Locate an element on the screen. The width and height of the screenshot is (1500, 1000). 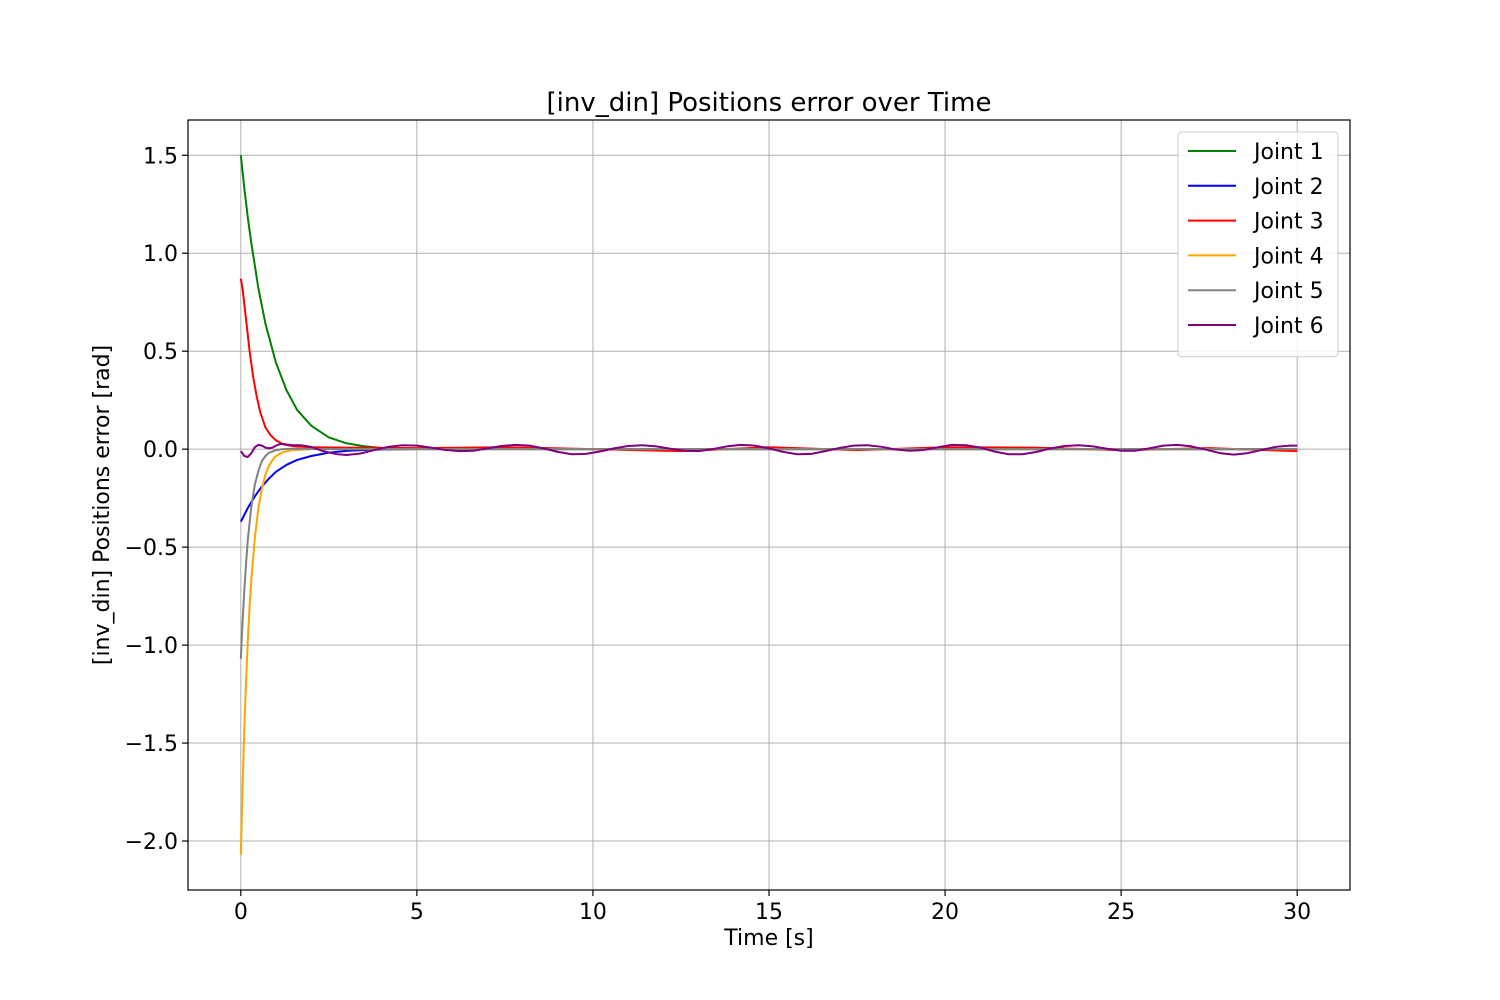
y-tick-label: −1.0 is located at coordinates (151, 646).